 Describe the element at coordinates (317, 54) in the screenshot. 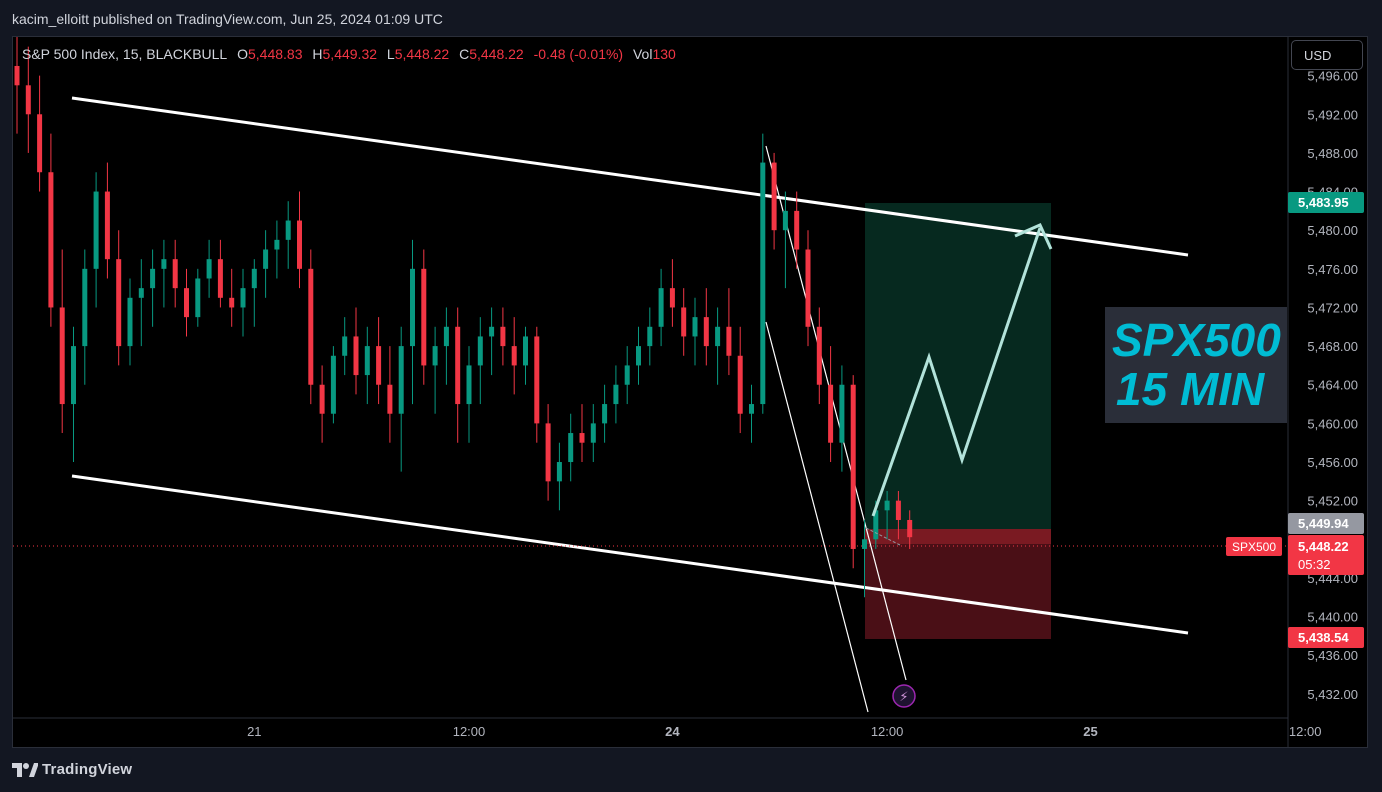

I see `legend-high-label: H` at that location.